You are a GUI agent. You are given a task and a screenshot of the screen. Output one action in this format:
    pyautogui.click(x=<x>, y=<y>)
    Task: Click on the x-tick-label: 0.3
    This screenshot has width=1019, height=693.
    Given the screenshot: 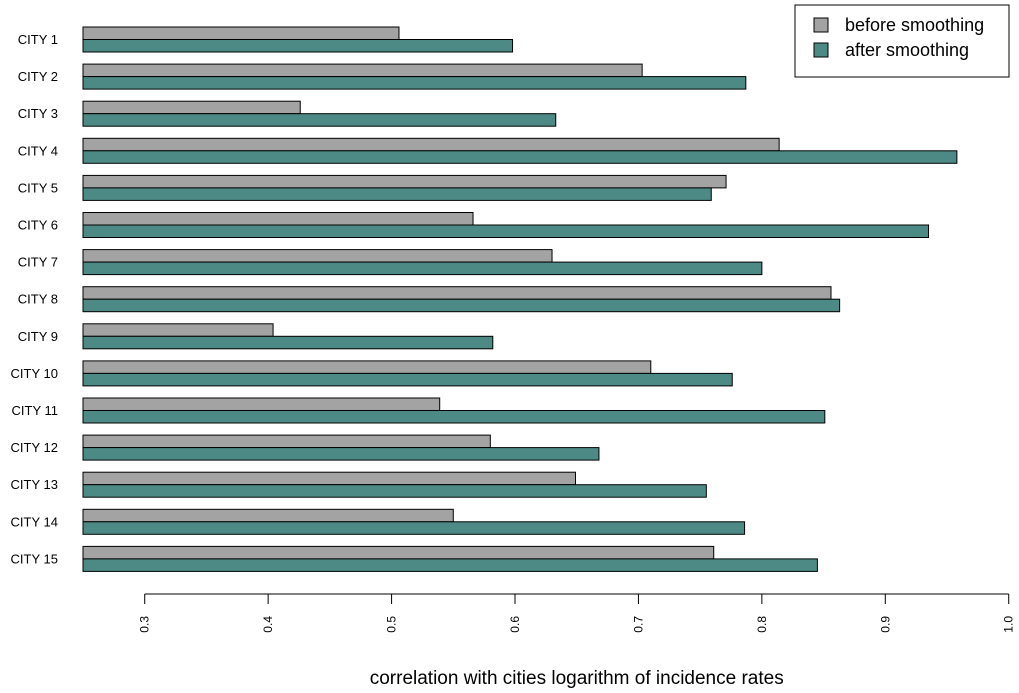 What is the action you would take?
    pyautogui.click(x=145, y=624)
    